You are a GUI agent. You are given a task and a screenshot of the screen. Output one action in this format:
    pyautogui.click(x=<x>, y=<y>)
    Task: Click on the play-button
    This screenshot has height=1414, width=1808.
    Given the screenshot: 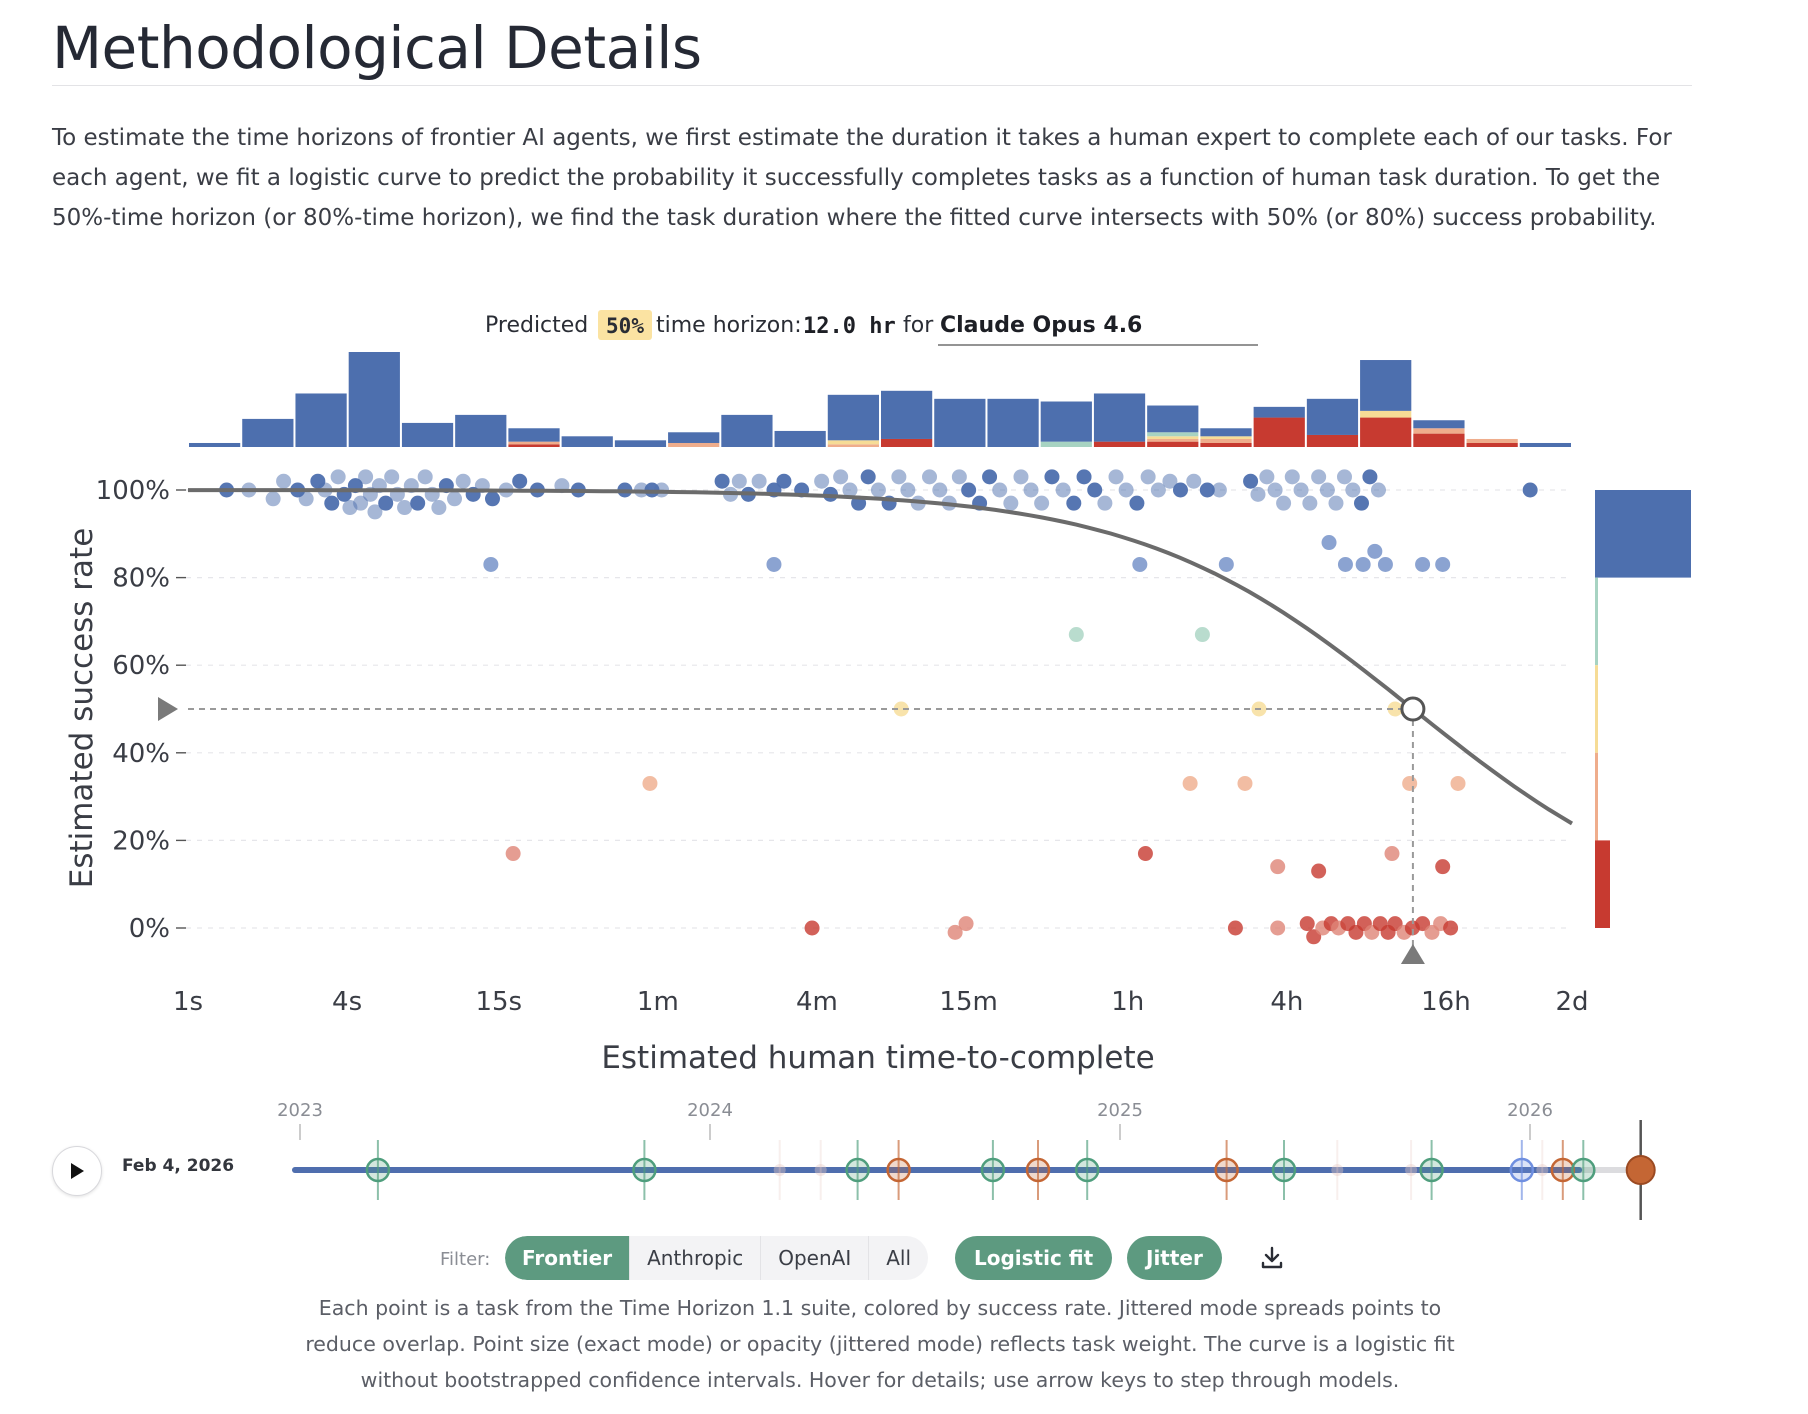 What is the action you would take?
    pyautogui.click(x=77, y=1171)
    